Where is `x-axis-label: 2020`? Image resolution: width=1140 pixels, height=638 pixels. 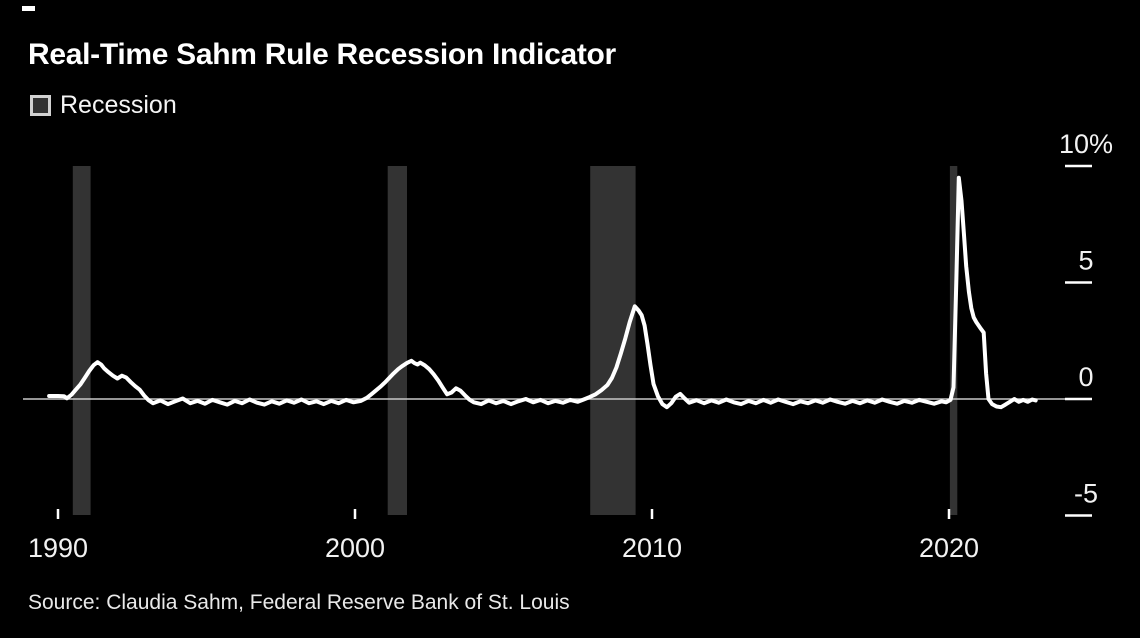 x-axis-label: 2020 is located at coordinates (949, 548).